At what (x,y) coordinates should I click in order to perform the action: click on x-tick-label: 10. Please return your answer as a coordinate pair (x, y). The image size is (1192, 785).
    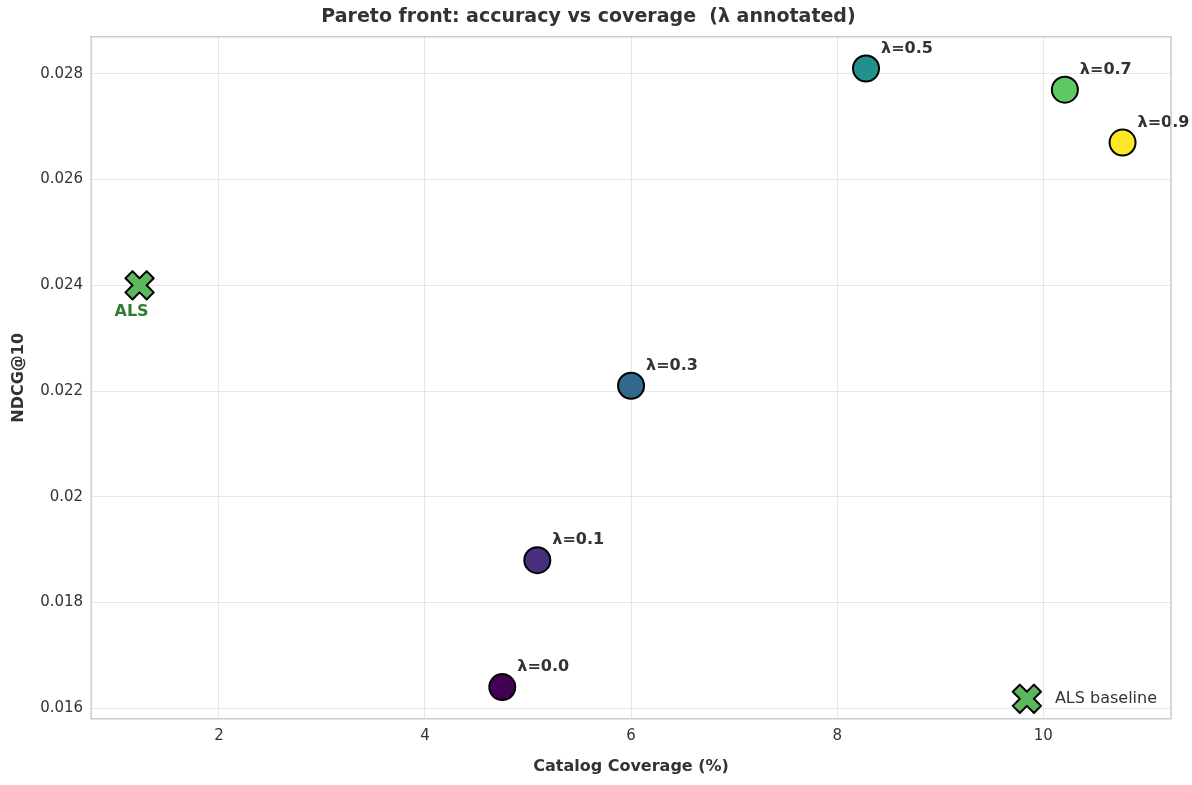
    Looking at the image, I should click on (1043, 734).